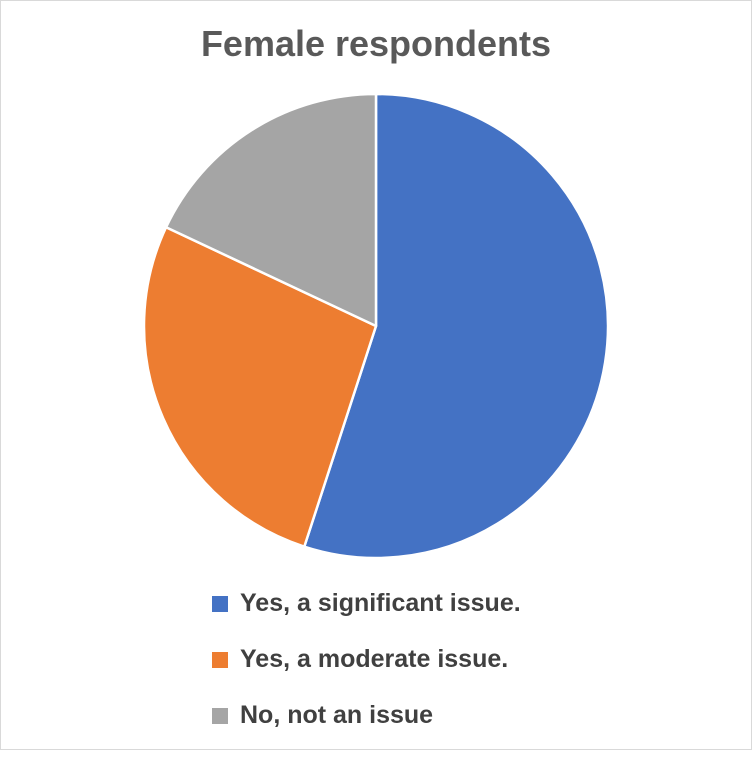 This screenshot has width=752, height=757. Describe the element at coordinates (374, 659) in the screenshot. I see `legend-label: Yes, a moderate issue.` at that location.